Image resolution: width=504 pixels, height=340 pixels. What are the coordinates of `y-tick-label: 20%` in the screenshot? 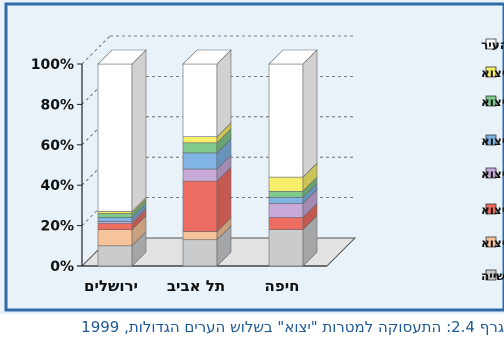 It's located at (57, 227).